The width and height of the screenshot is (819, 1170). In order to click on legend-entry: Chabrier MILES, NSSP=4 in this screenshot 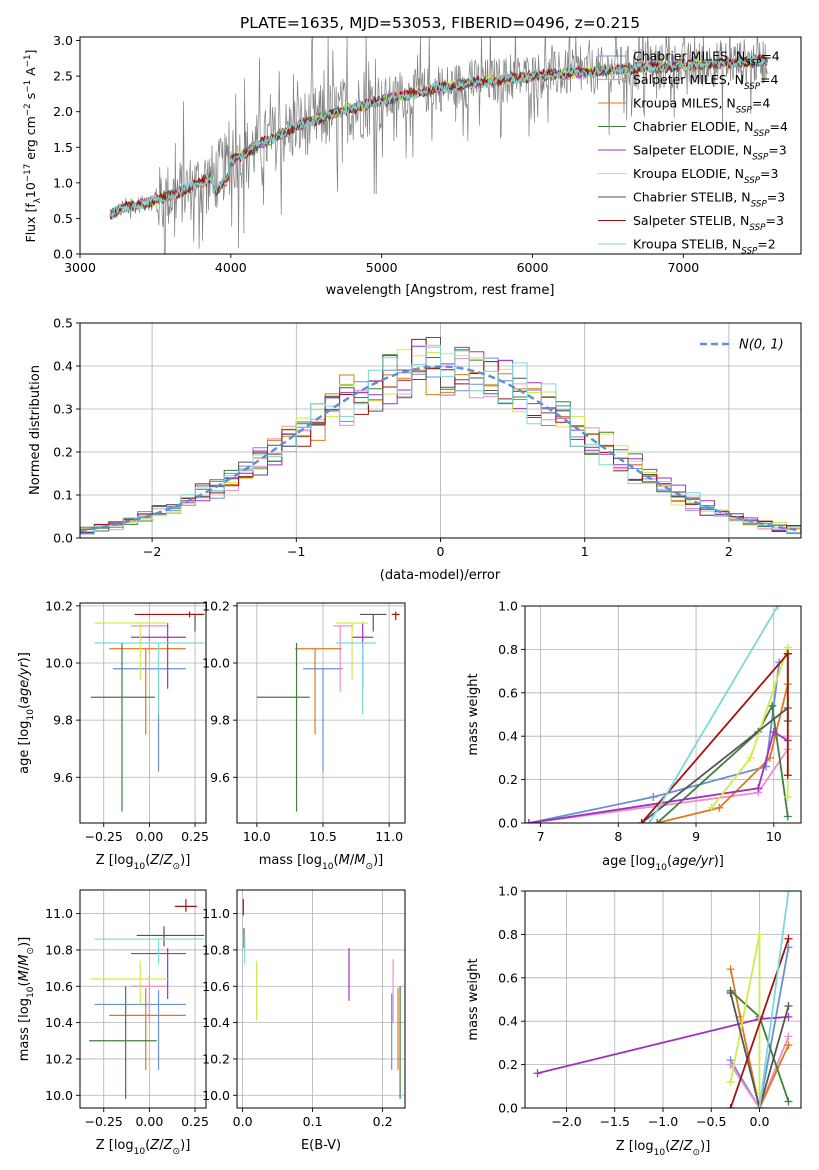, I will do `click(706, 59)`.